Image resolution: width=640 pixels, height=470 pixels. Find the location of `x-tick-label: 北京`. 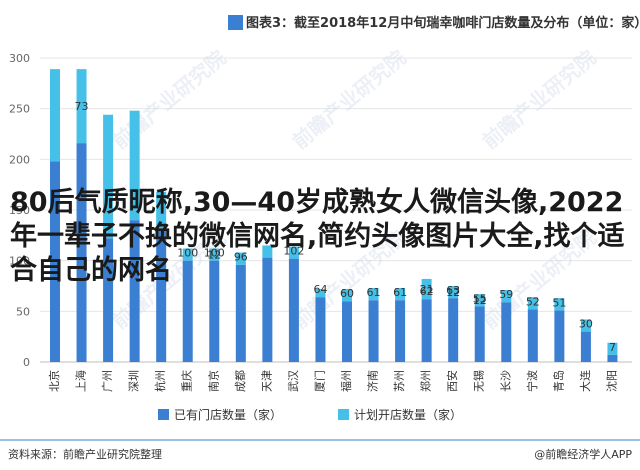

x-tick-label: 北京 is located at coordinates (54, 381).